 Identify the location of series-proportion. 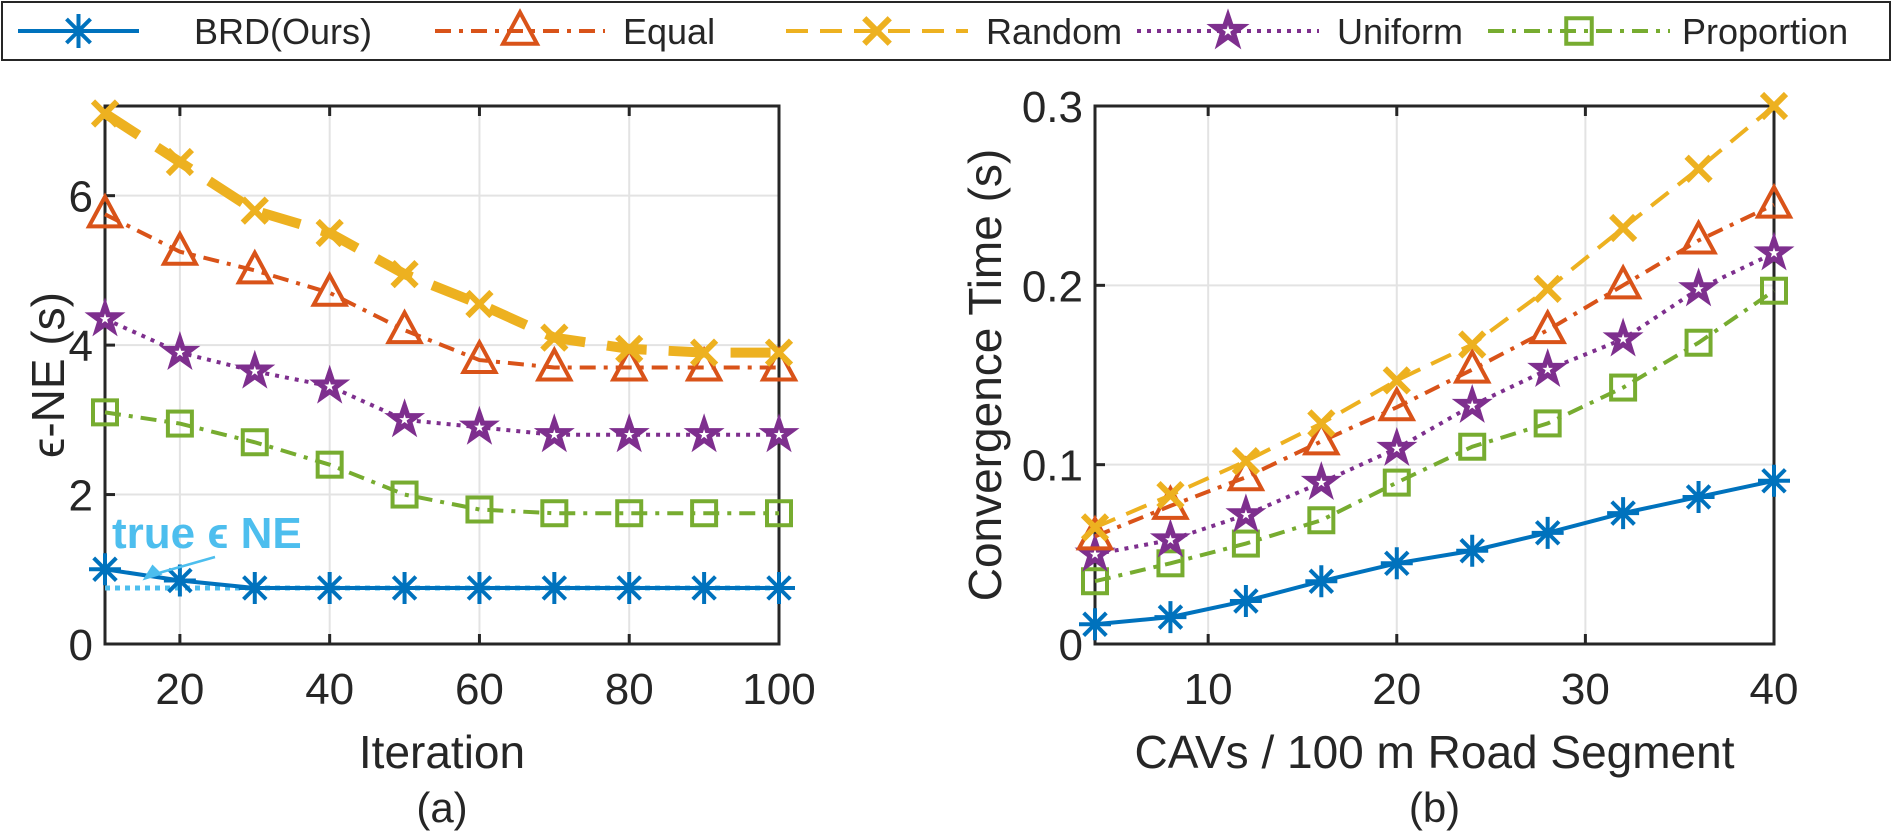
(442, 463).